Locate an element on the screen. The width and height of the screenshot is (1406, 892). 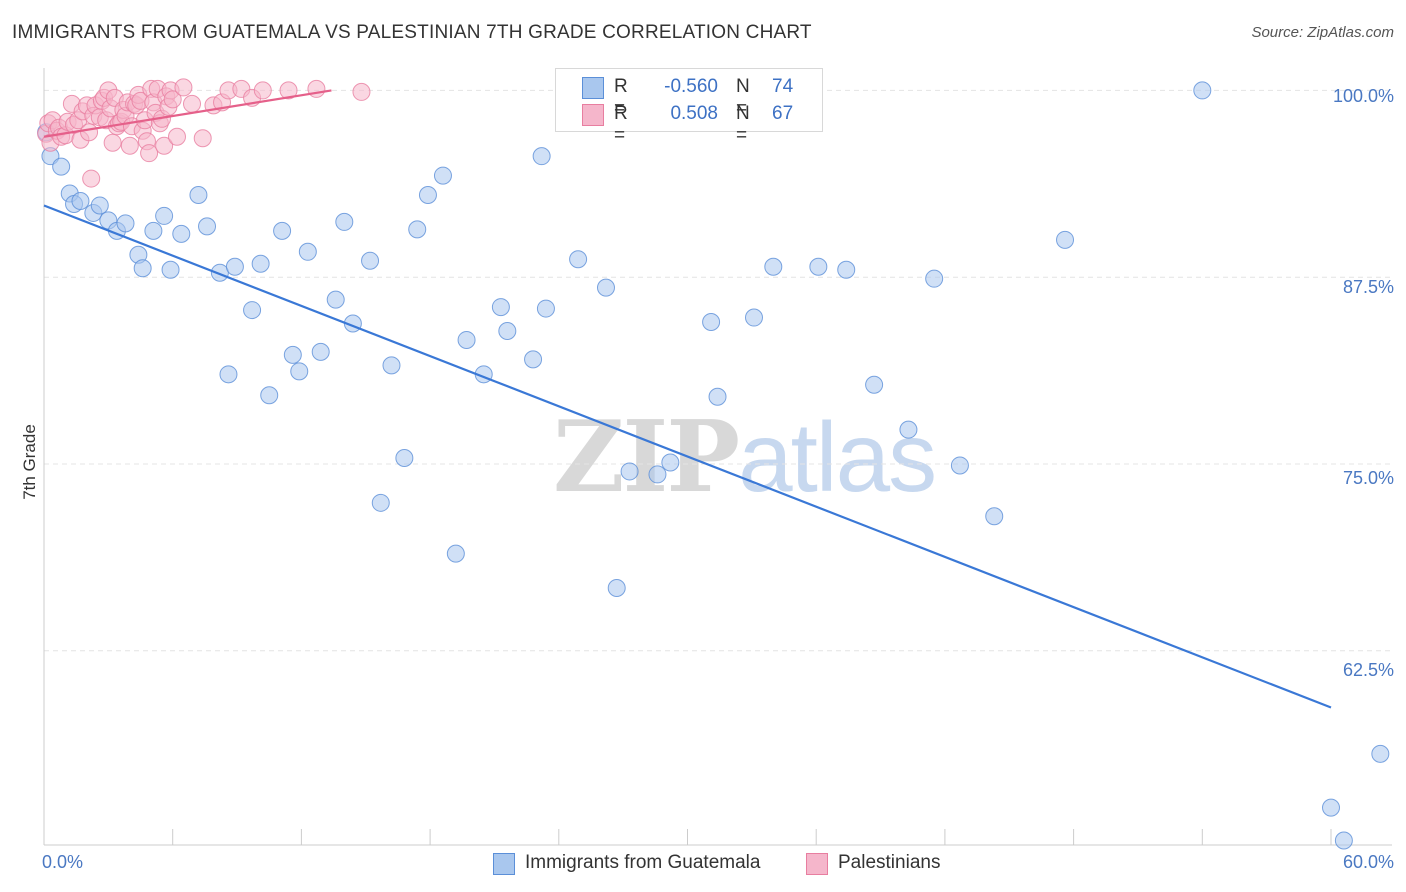
legend-label-palestinians: Palestinians is located at coordinates (889, 862).